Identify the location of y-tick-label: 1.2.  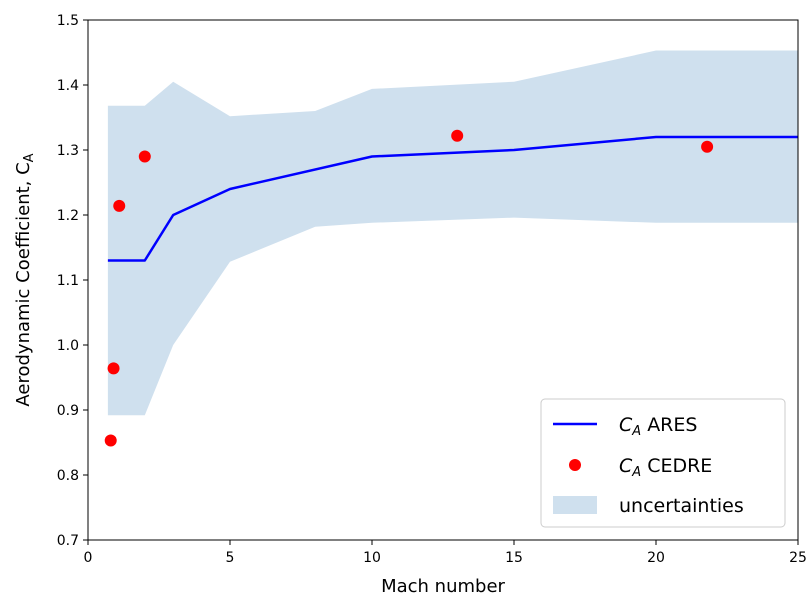
(68, 216).